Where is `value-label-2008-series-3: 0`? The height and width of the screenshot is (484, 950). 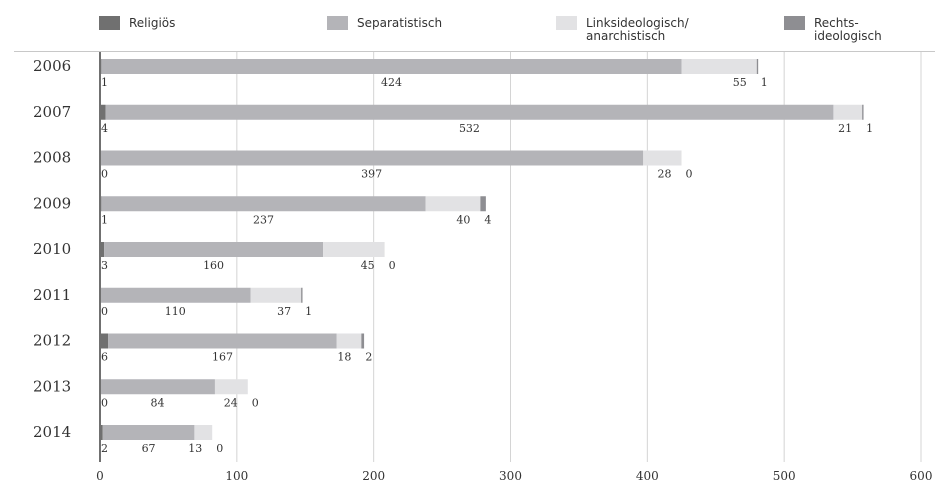
value-label-2008-series-3: 0 is located at coordinates (689, 174).